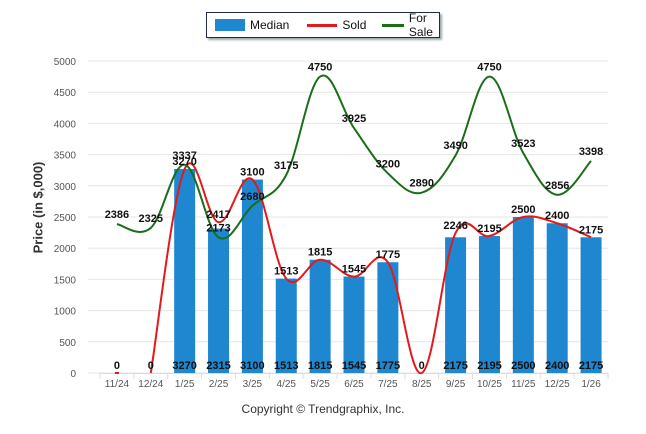 The width and height of the screenshot is (646, 434). What do you see at coordinates (286, 166) in the screenshot?
I see `data-label-for-sale: 3175` at bounding box center [286, 166].